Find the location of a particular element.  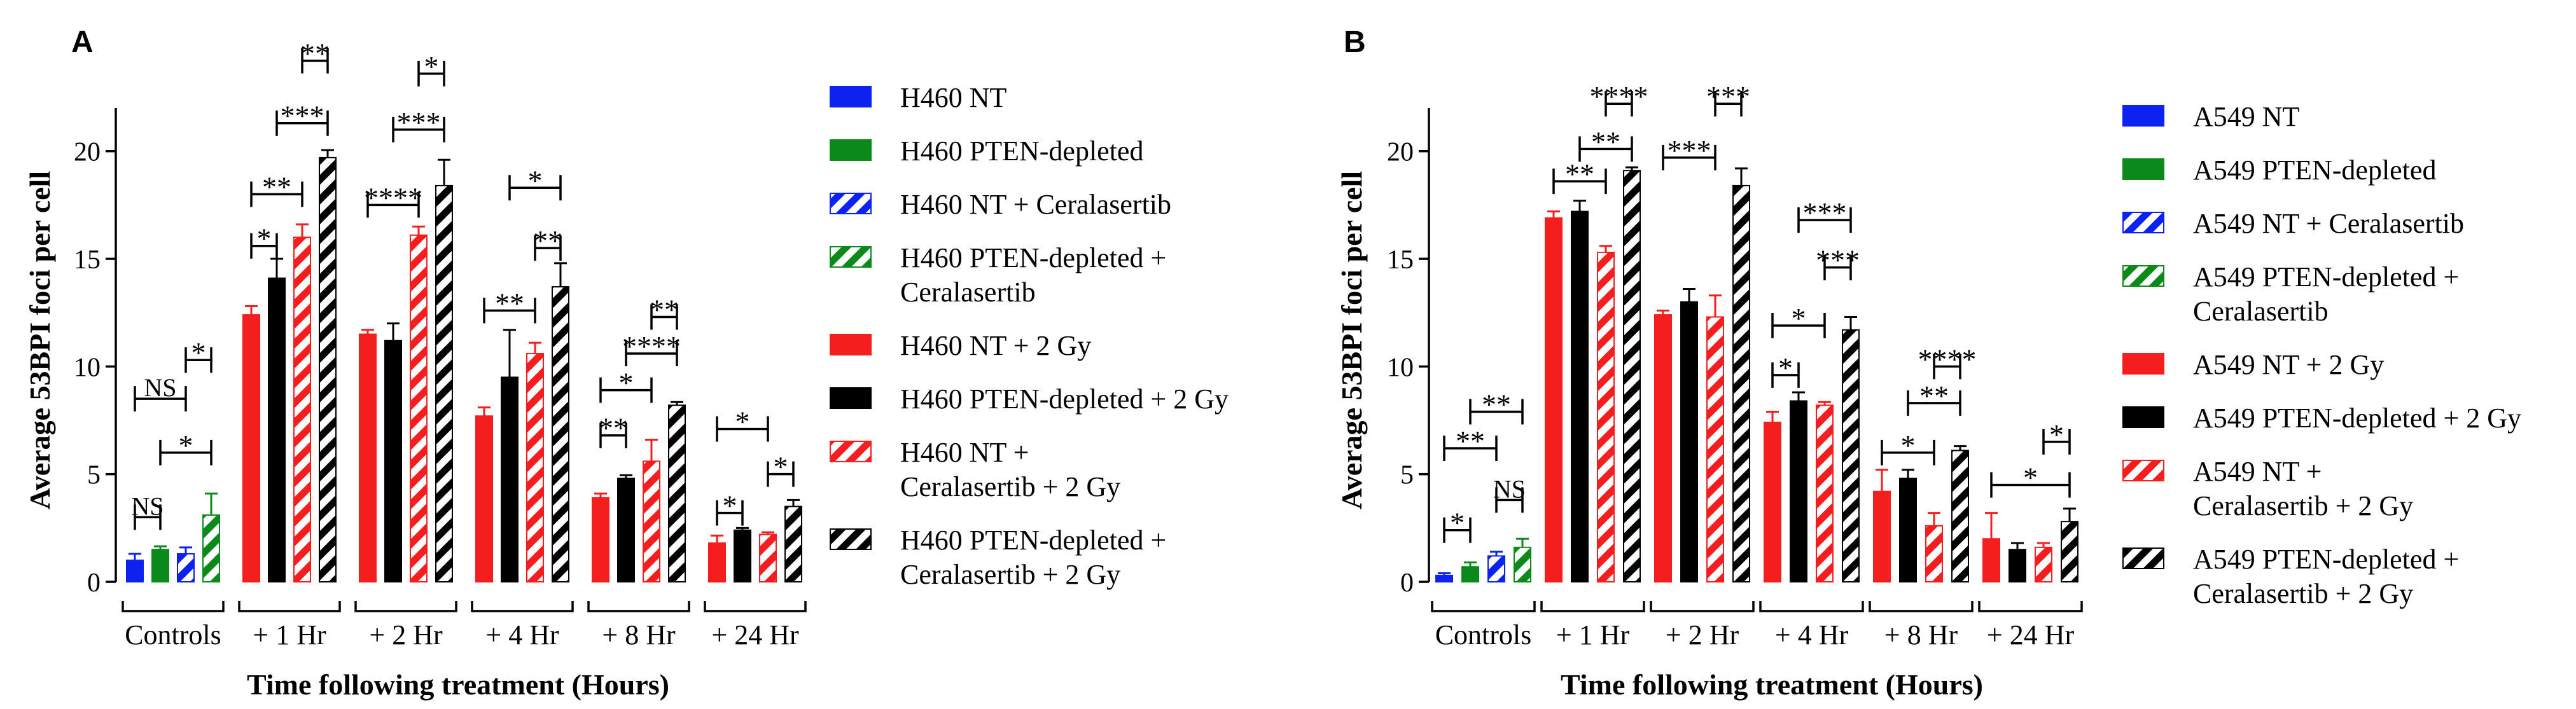

legend-label: A549 PTEN-depleted is located at coordinates (2314, 170).